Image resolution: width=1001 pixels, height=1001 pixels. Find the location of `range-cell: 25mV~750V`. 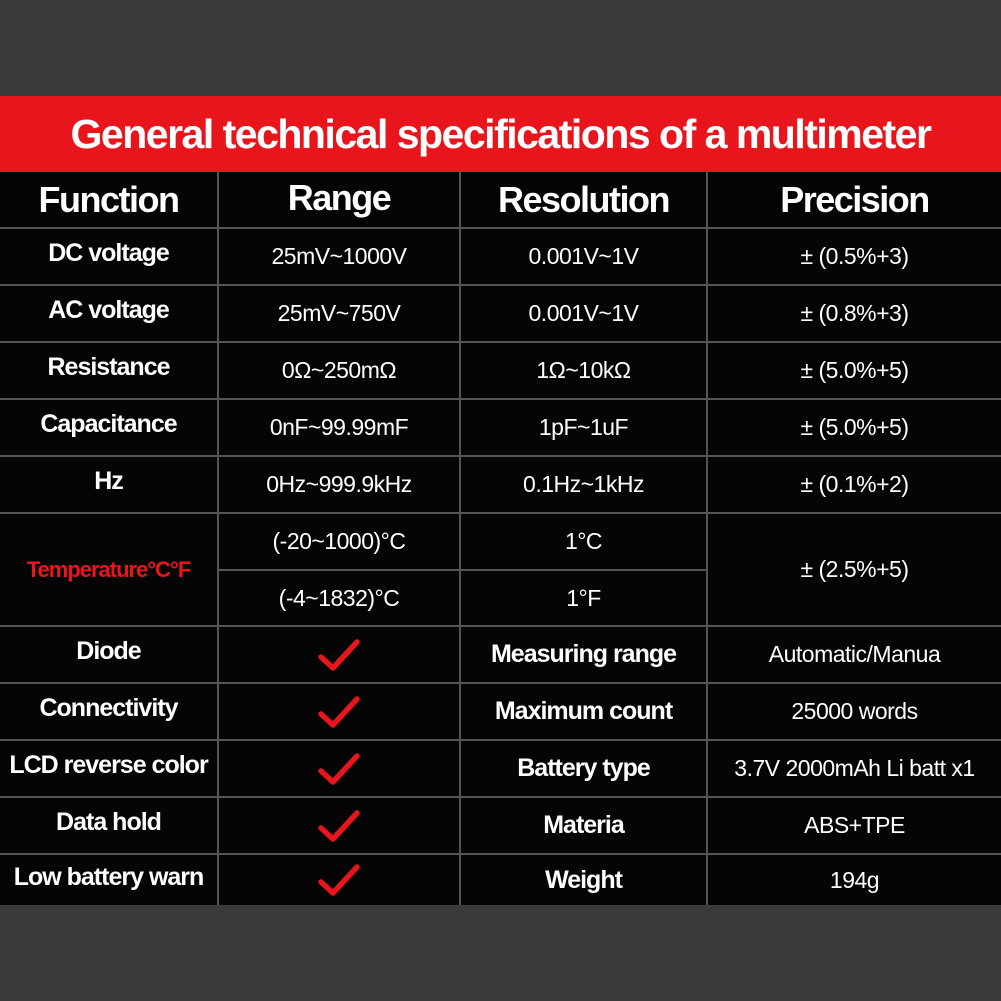

range-cell: 25mV~750V is located at coordinates (340, 314).